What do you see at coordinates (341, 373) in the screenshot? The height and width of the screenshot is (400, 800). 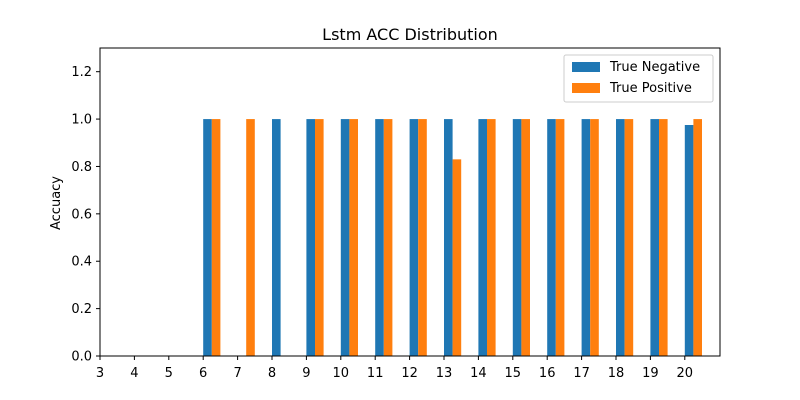 I see `x-tick-label: 10` at bounding box center [341, 373].